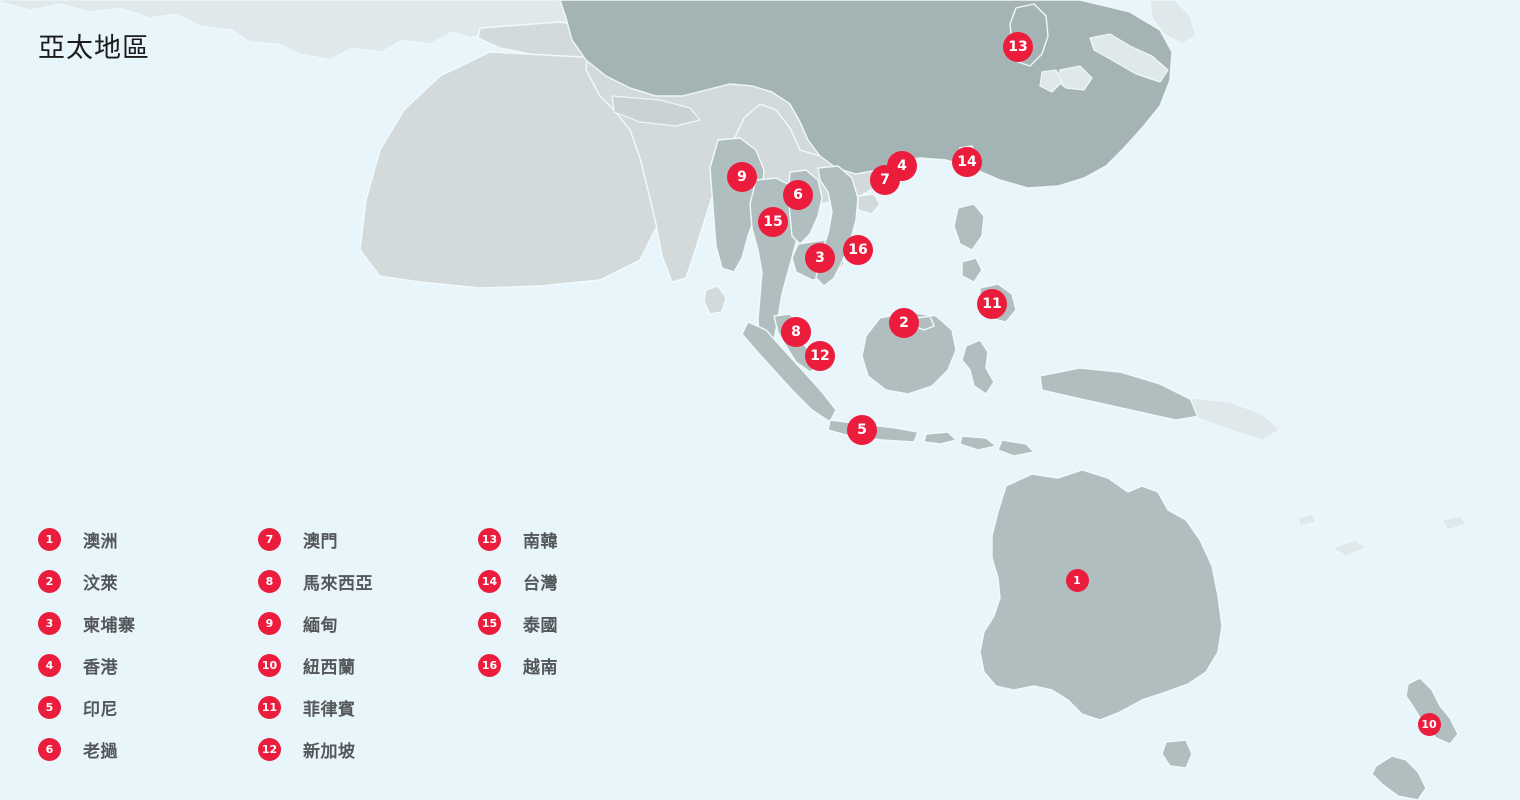 The height and width of the screenshot is (800, 1520). What do you see at coordinates (100, 583) in the screenshot?
I see `legend-label-2: 汶萊` at bounding box center [100, 583].